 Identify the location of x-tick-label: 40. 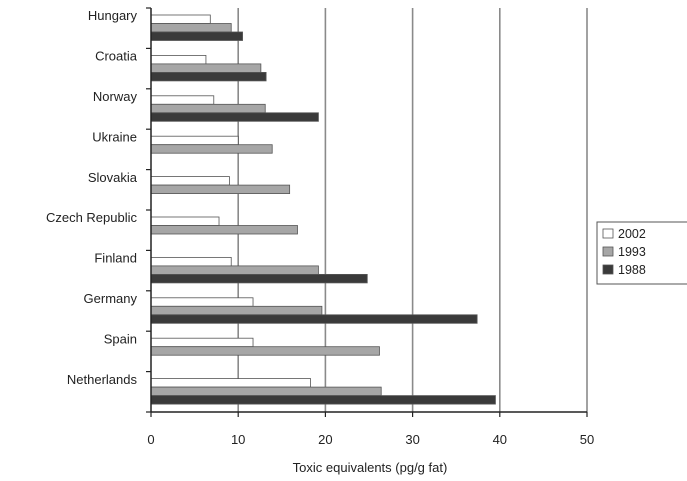
(500, 439).